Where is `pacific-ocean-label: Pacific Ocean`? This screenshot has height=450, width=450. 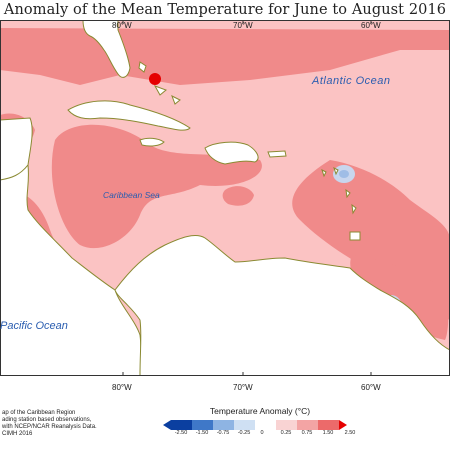 pacific-ocean-label: Pacific Ocean is located at coordinates (34, 326).